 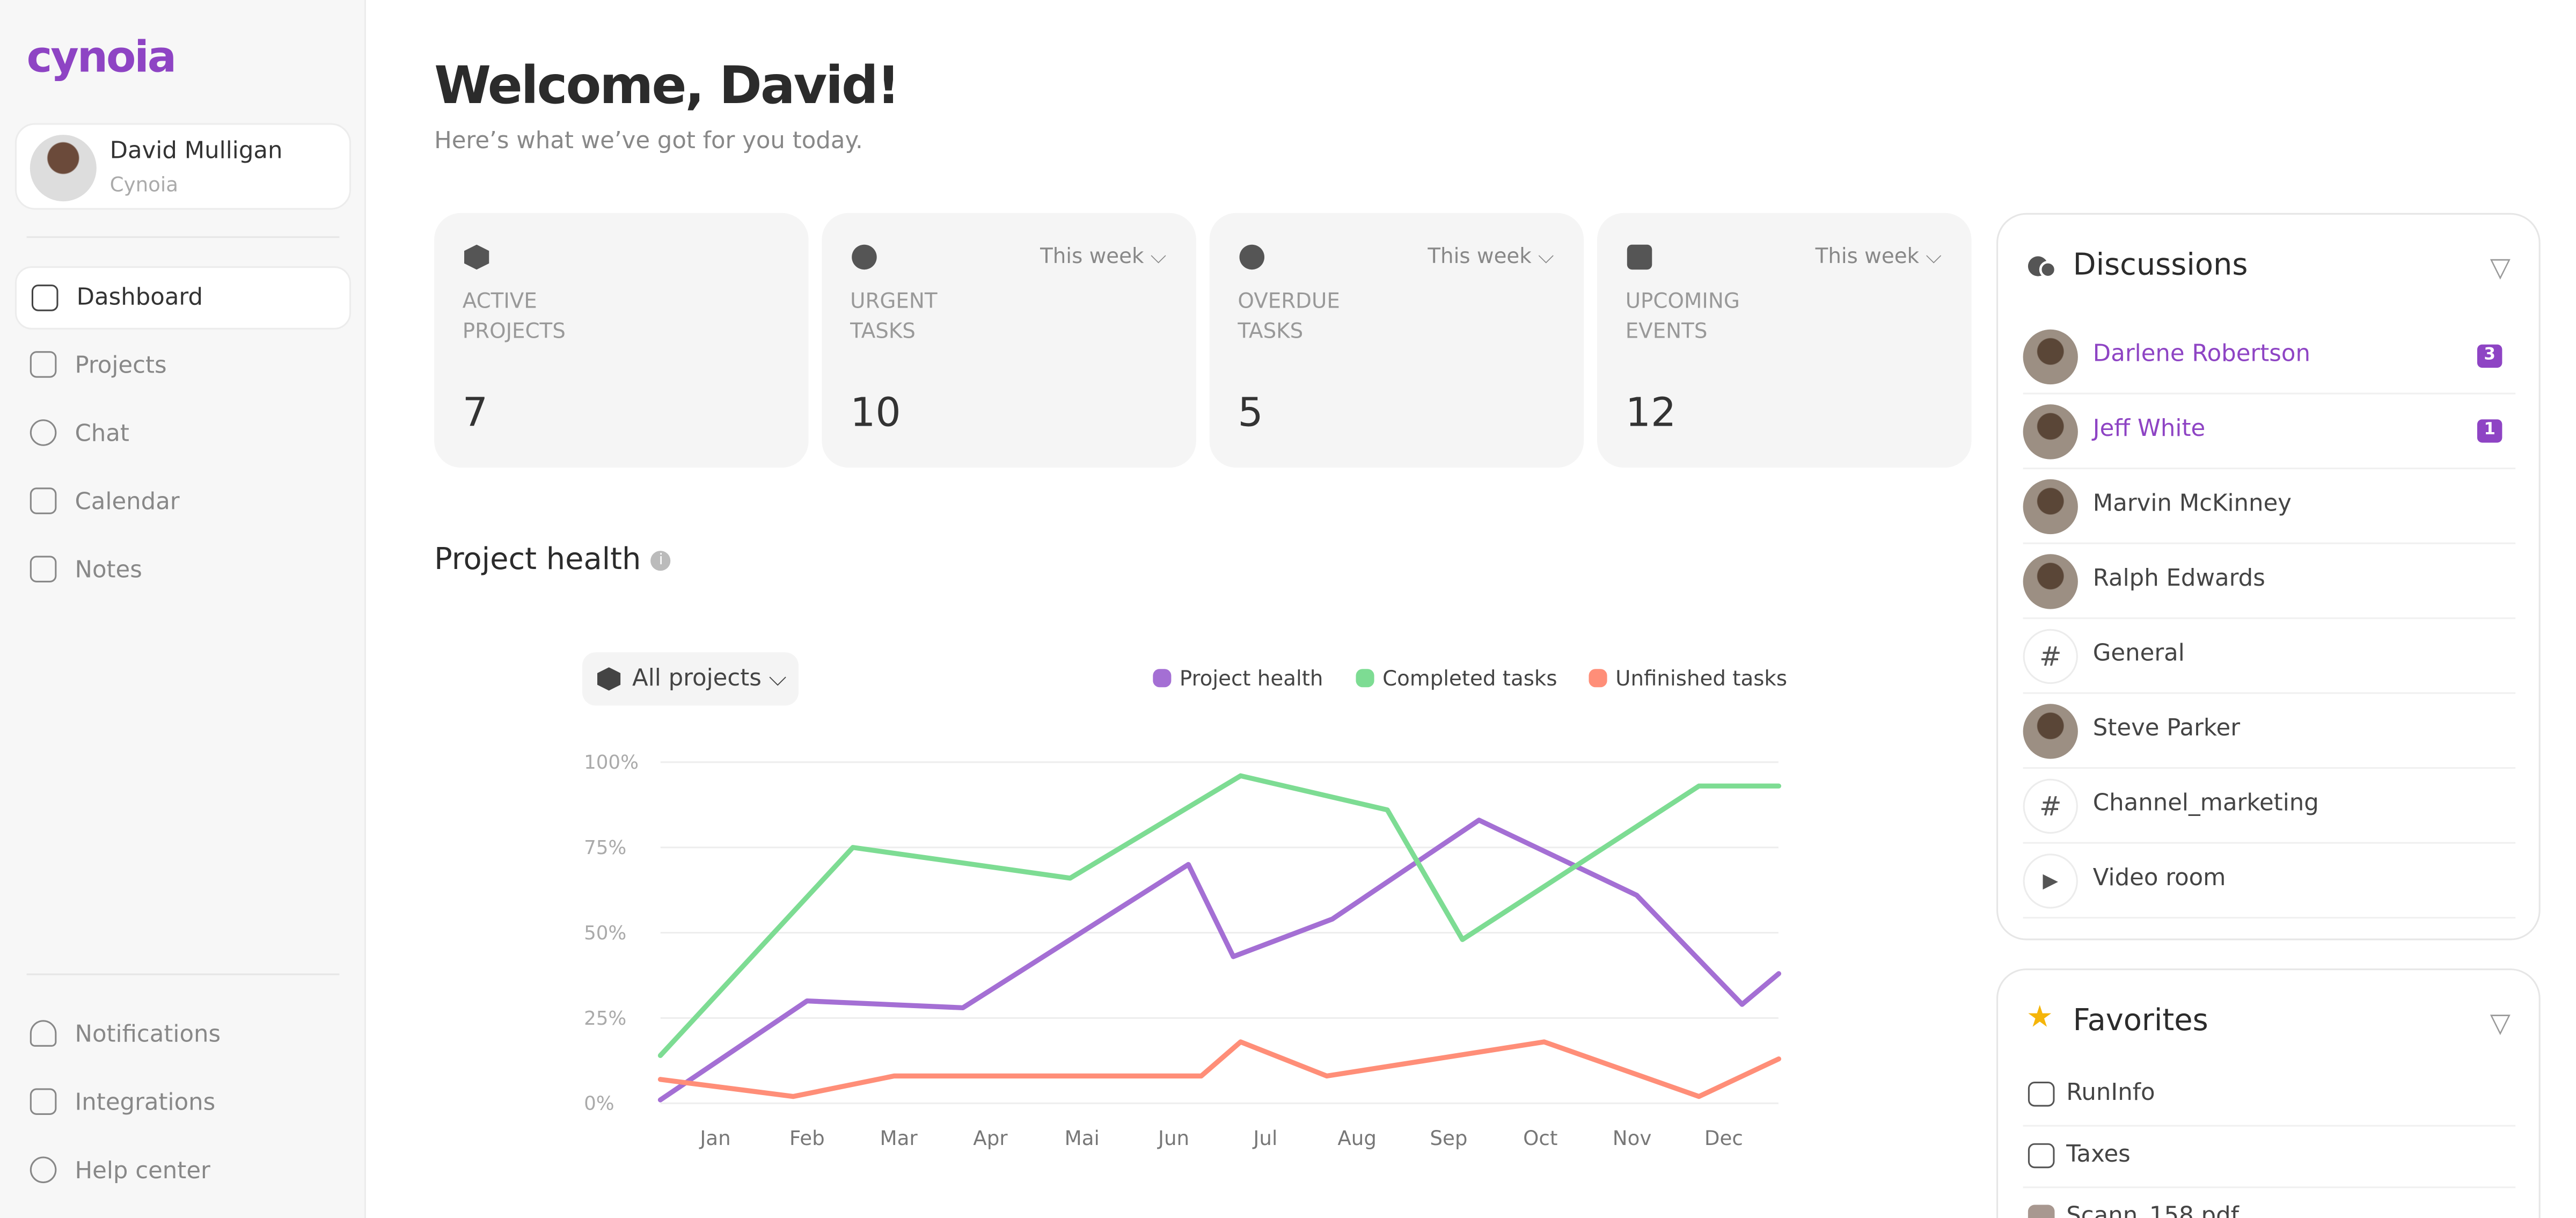 What do you see at coordinates (864, 257) in the screenshot?
I see `alert-icon` at bounding box center [864, 257].